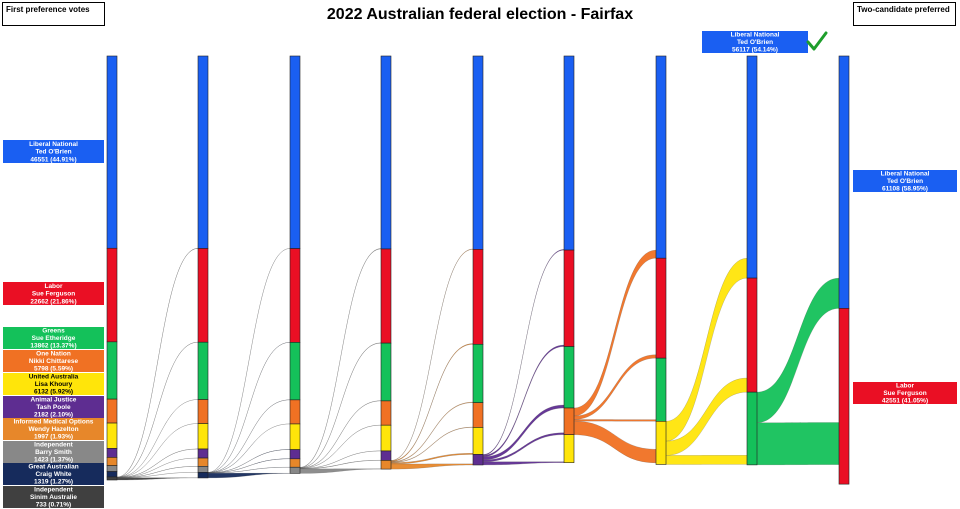 The width and height of the screenshot is (960, 509). What do you see at coordinates (53, 286) in the screenshot?
I see `first-pref-label-1-line-0: Labor` at bounding box center [53, 286].